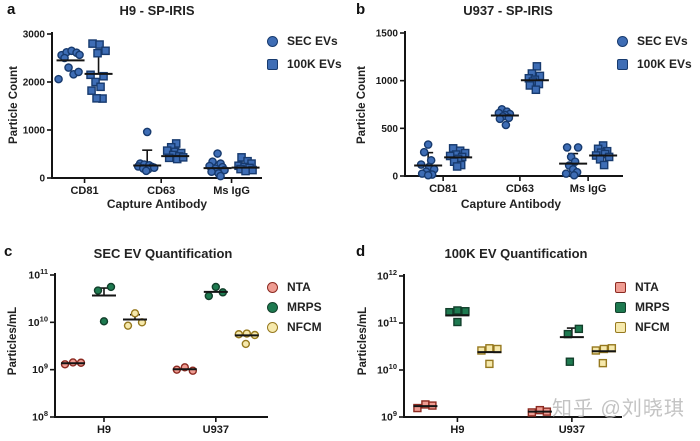 This screenshot has width=700, height=441. Describe the element at coordinates (8, 251) in the screenshot. I see `panel-label-c: c` at that location.